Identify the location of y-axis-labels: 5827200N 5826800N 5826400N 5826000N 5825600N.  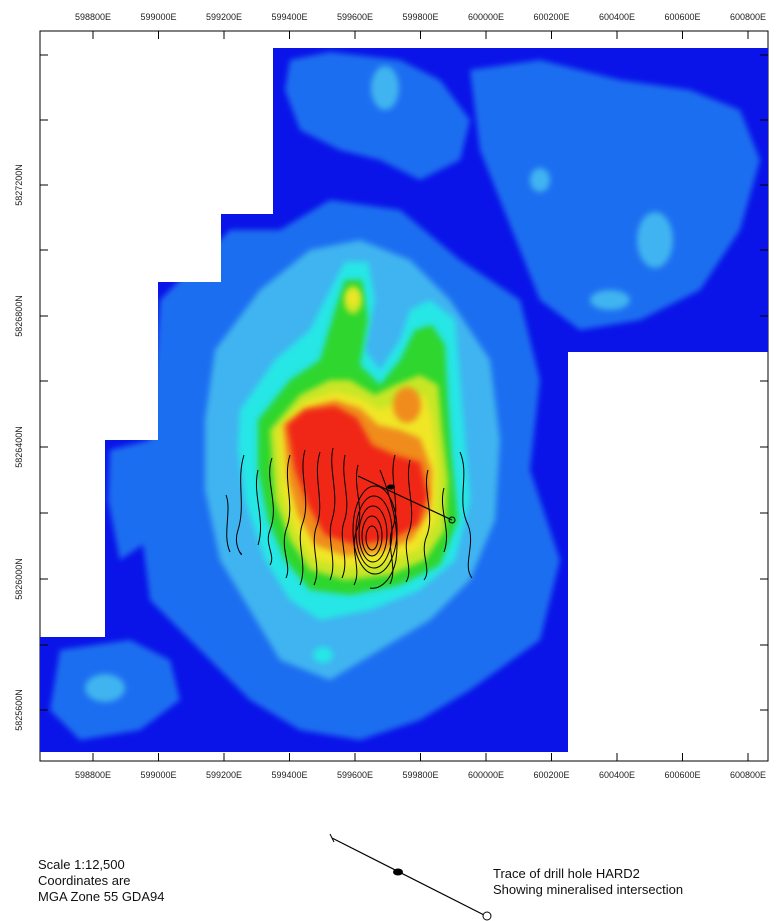
(19, 447).